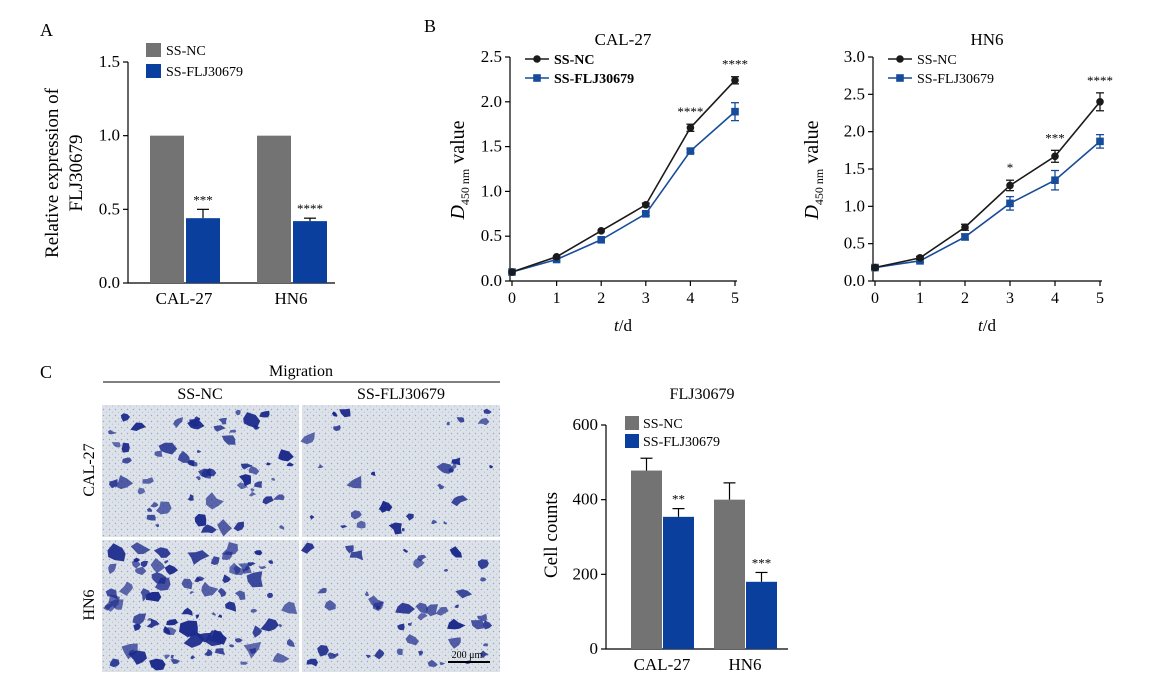 Image resolution: width=1162 pixels, height=690 pixels. I want to click on x-tick-label: HN6, so click(744, 664).